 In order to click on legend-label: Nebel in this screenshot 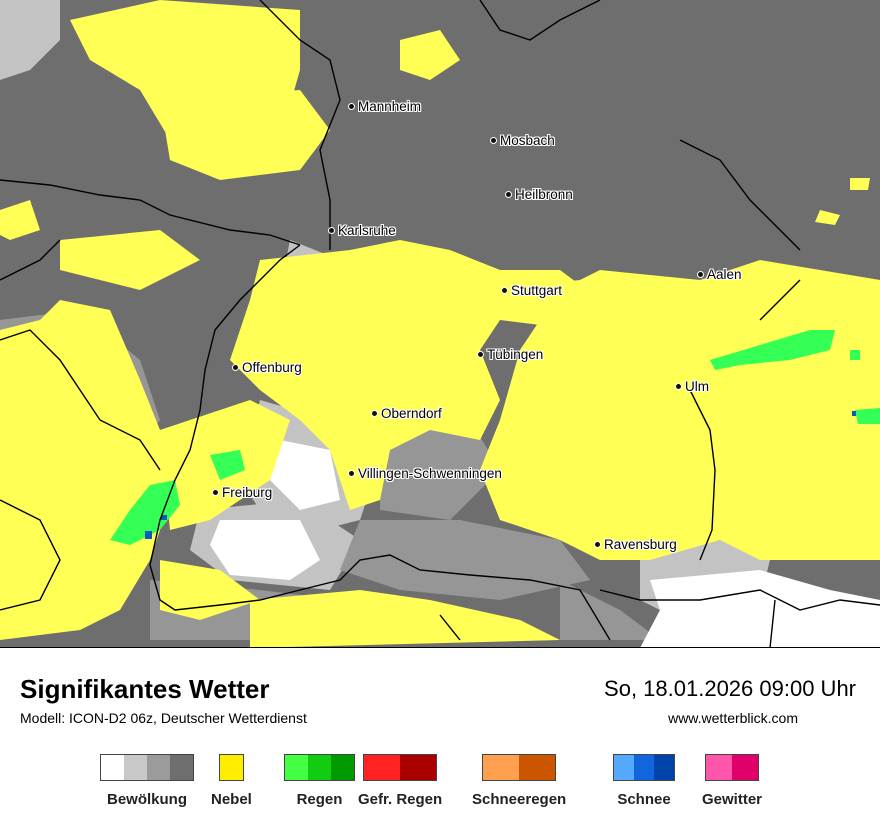, I will do `click(231, 799)`.